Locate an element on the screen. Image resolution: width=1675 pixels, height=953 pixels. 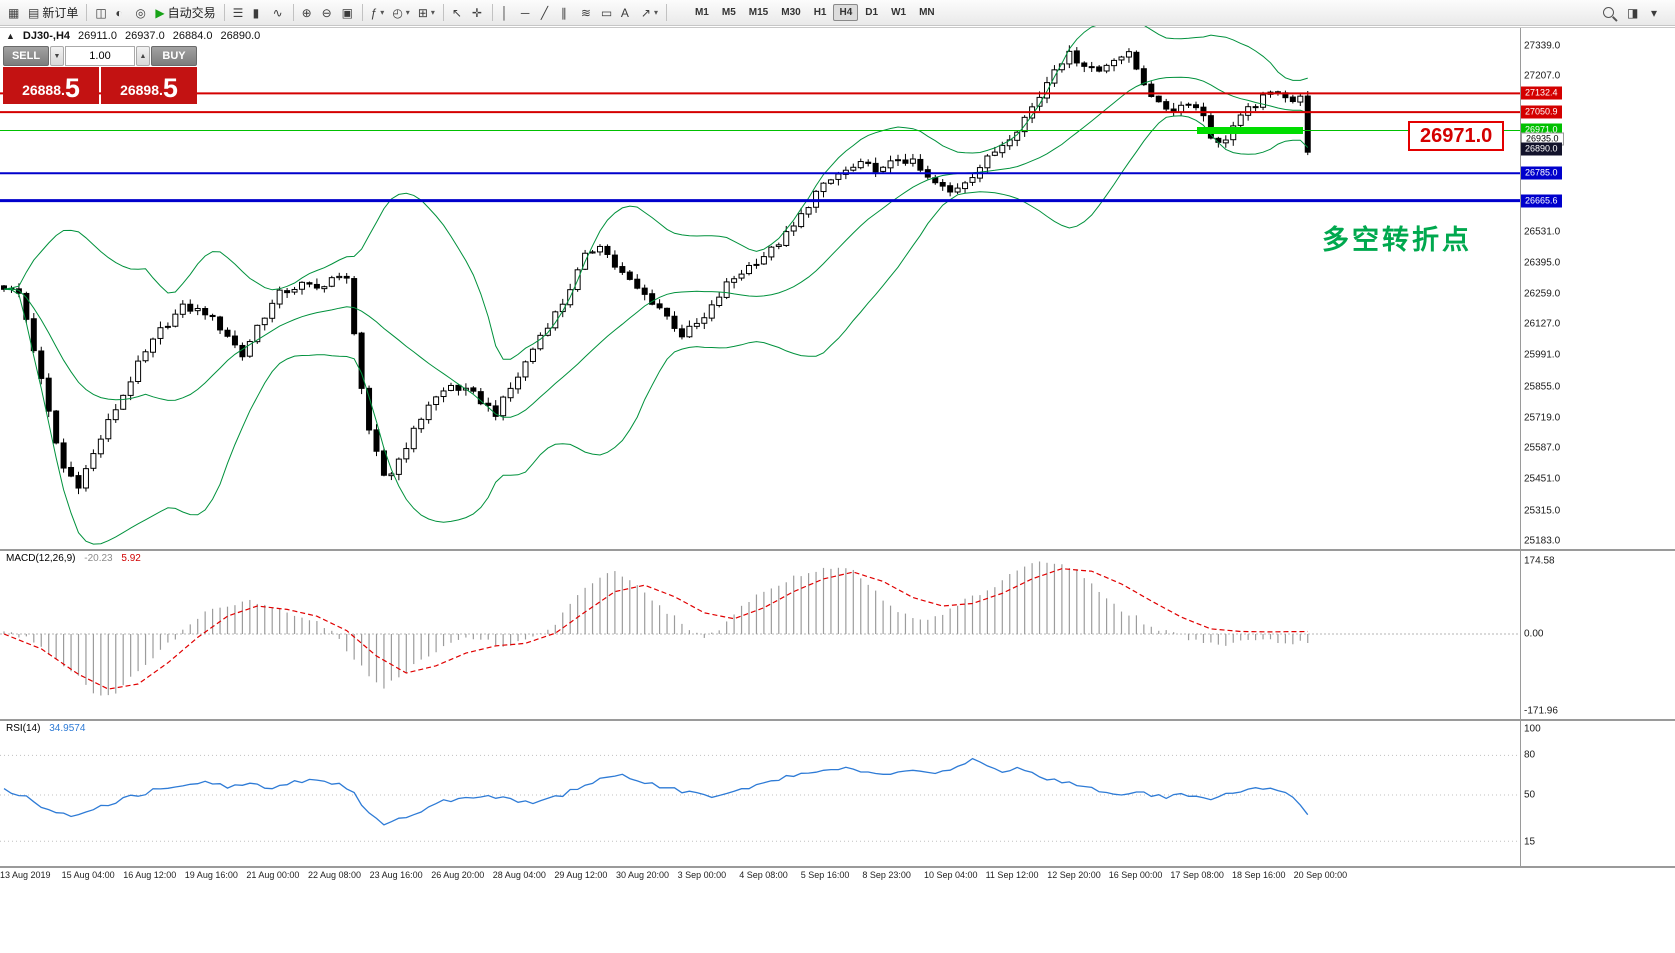
dropdown-arrow-icon: ▾ is located at coordinates (655, 12).